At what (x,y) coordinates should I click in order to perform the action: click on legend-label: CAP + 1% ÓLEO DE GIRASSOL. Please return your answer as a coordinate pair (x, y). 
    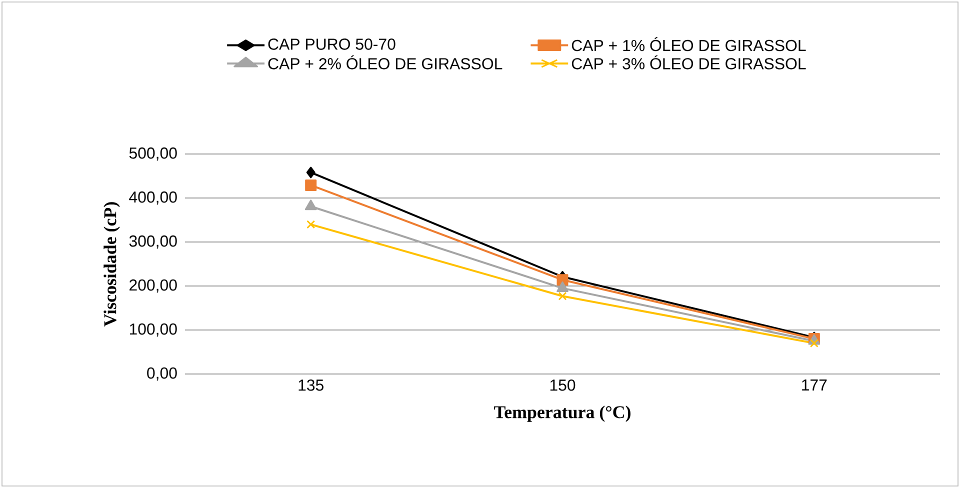
    Looking at the image, I should click on (689, 44).